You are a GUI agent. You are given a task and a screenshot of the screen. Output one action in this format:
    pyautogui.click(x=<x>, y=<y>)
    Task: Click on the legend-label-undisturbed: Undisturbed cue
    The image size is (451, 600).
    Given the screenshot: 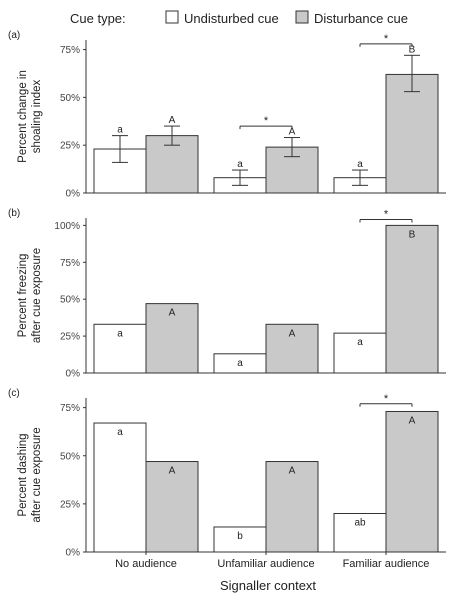 What is the action you would take?
    pyautogui.click(x=231, y=18)
    